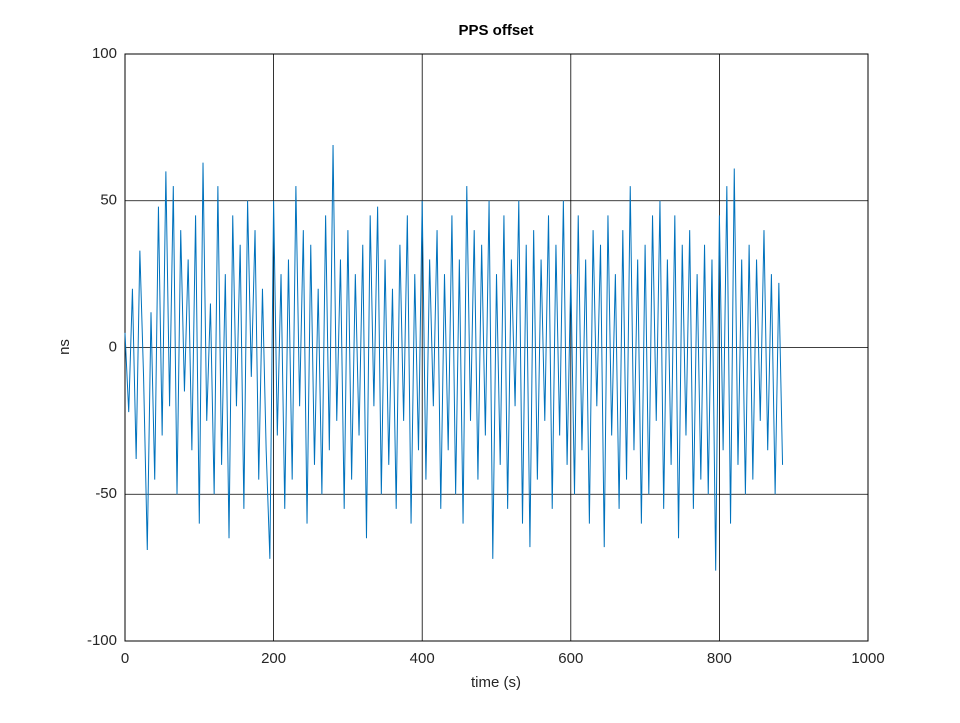  What do you see at coordinates (422, 658) in the screenshot?
I see `x-tick-label: 400` at bounding box center [422, 658].